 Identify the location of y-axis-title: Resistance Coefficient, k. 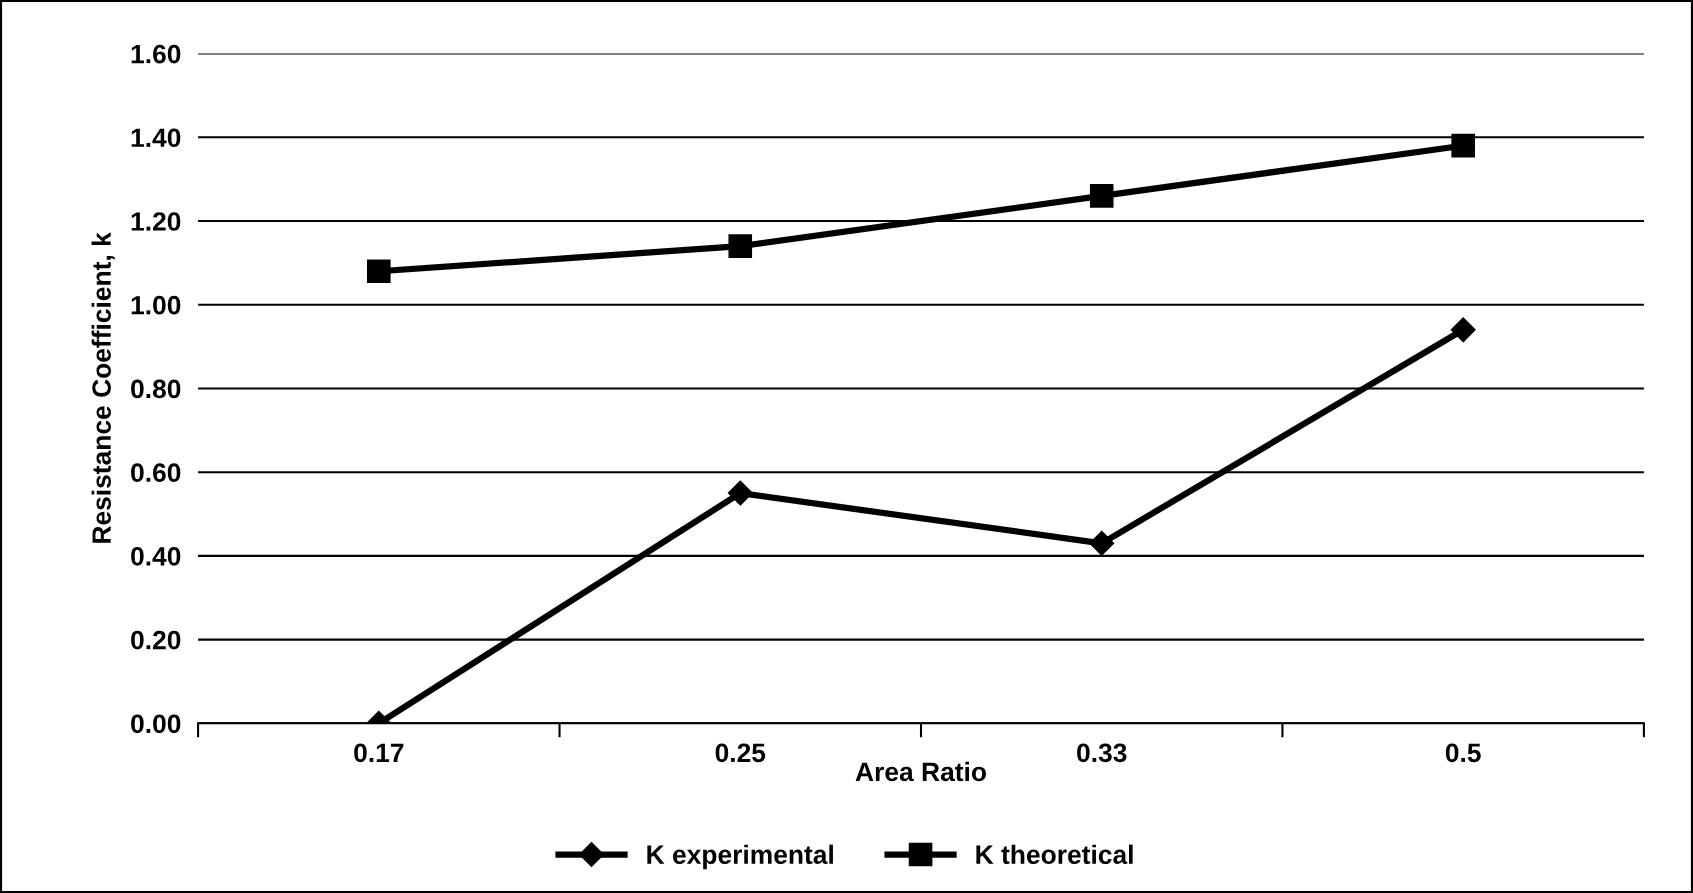
(103, 387).